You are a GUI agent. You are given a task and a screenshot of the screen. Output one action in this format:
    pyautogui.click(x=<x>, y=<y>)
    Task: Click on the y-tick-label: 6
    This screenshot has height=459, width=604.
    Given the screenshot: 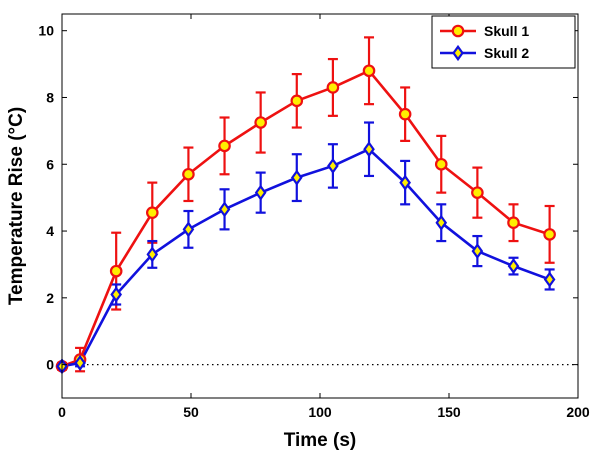 What is the action you would take?
    pyautogui.click(x=50, y=164)
    